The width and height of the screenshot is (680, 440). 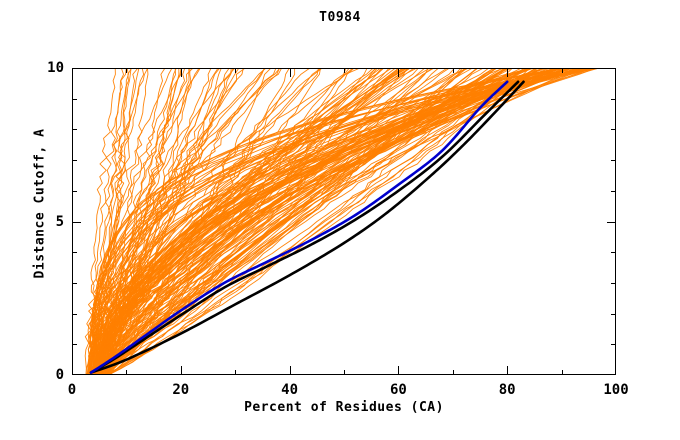 I want to click on y-axis-title: Distance Cutoff, A, so click(x=40, y=203).